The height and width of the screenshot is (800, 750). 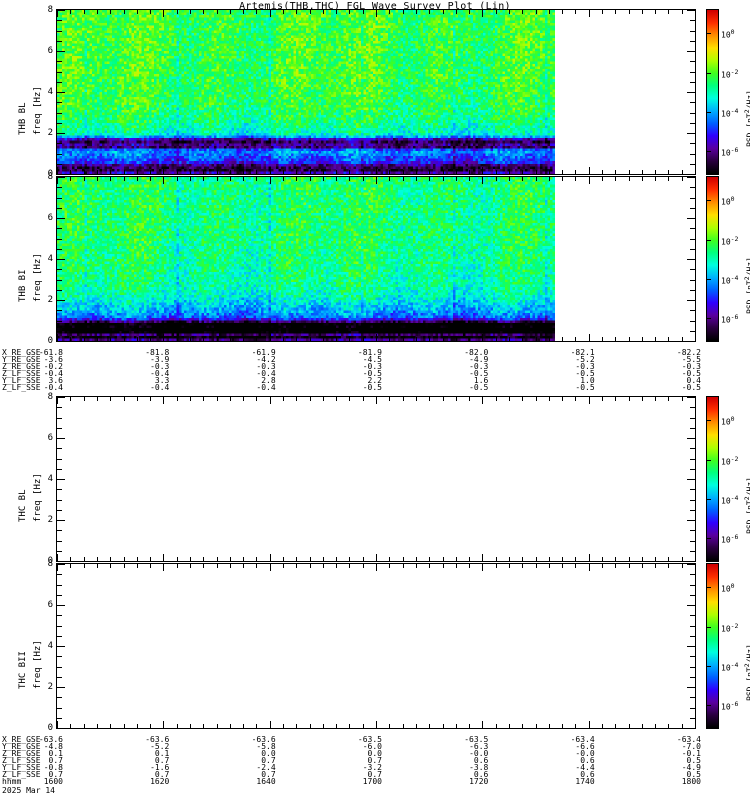 I want to click on annotation-value: -0.3, so click(x=479, y=366).